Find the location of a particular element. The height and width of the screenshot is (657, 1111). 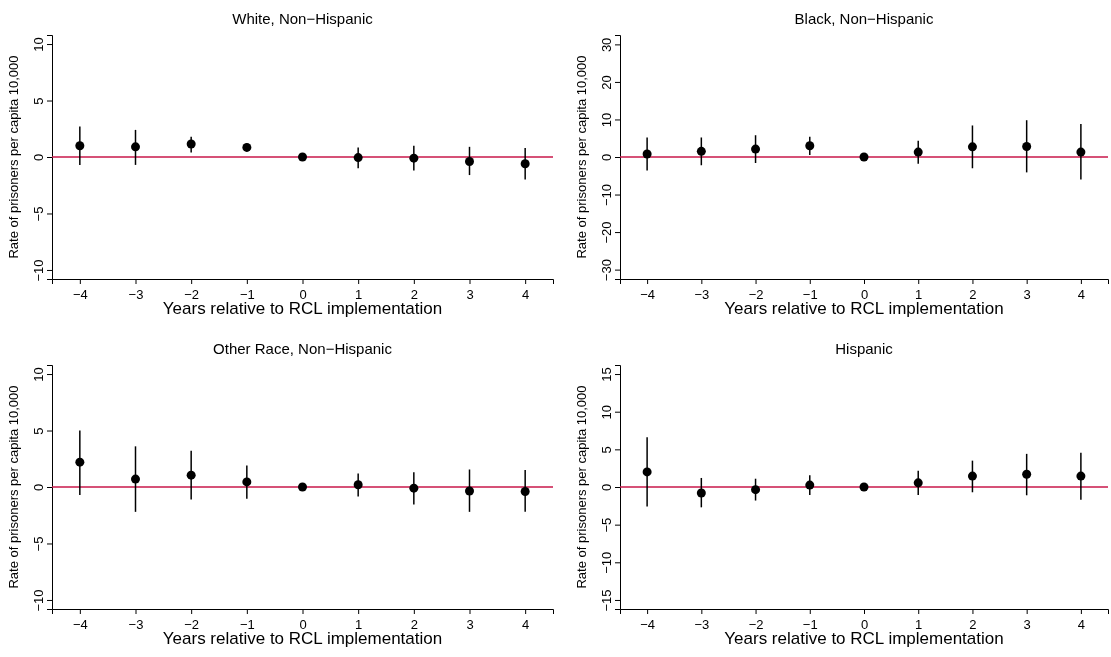

y-tick-label: 20 is located at coordinates (606, 82).